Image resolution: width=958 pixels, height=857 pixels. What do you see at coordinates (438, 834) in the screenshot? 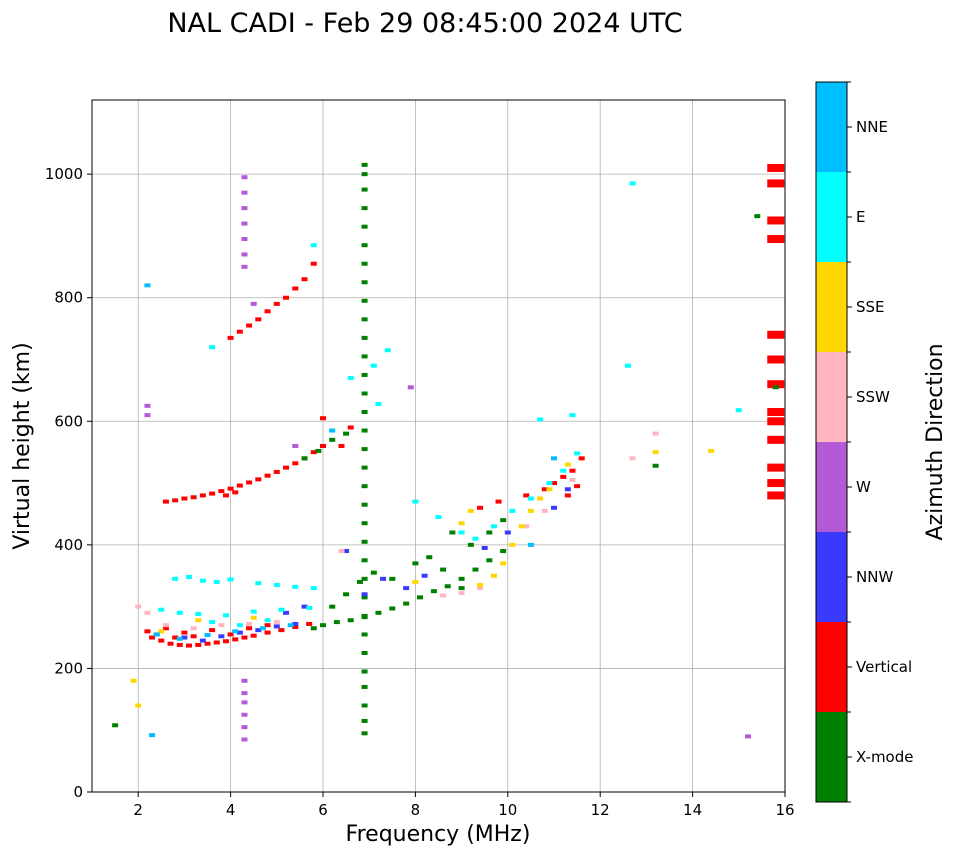
I see `x-axis-label: Frequency (MHz)` at bounding box center [438, 834].